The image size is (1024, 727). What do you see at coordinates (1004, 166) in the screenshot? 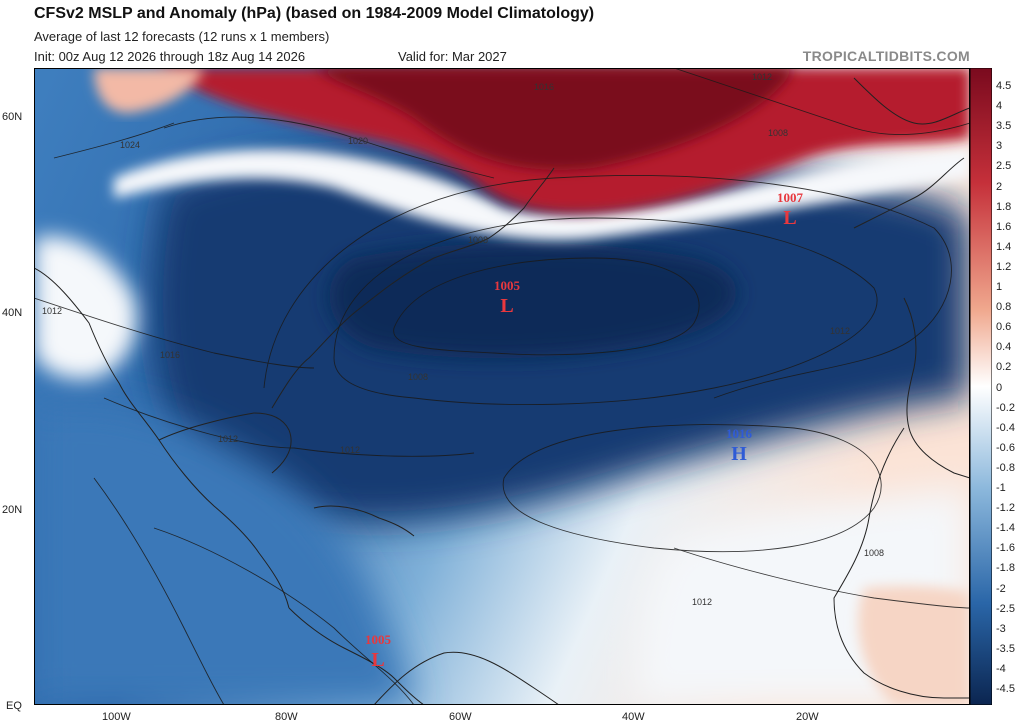
I see `colorbar-tick-label: 2.5` at bounding box center [1004, 166].